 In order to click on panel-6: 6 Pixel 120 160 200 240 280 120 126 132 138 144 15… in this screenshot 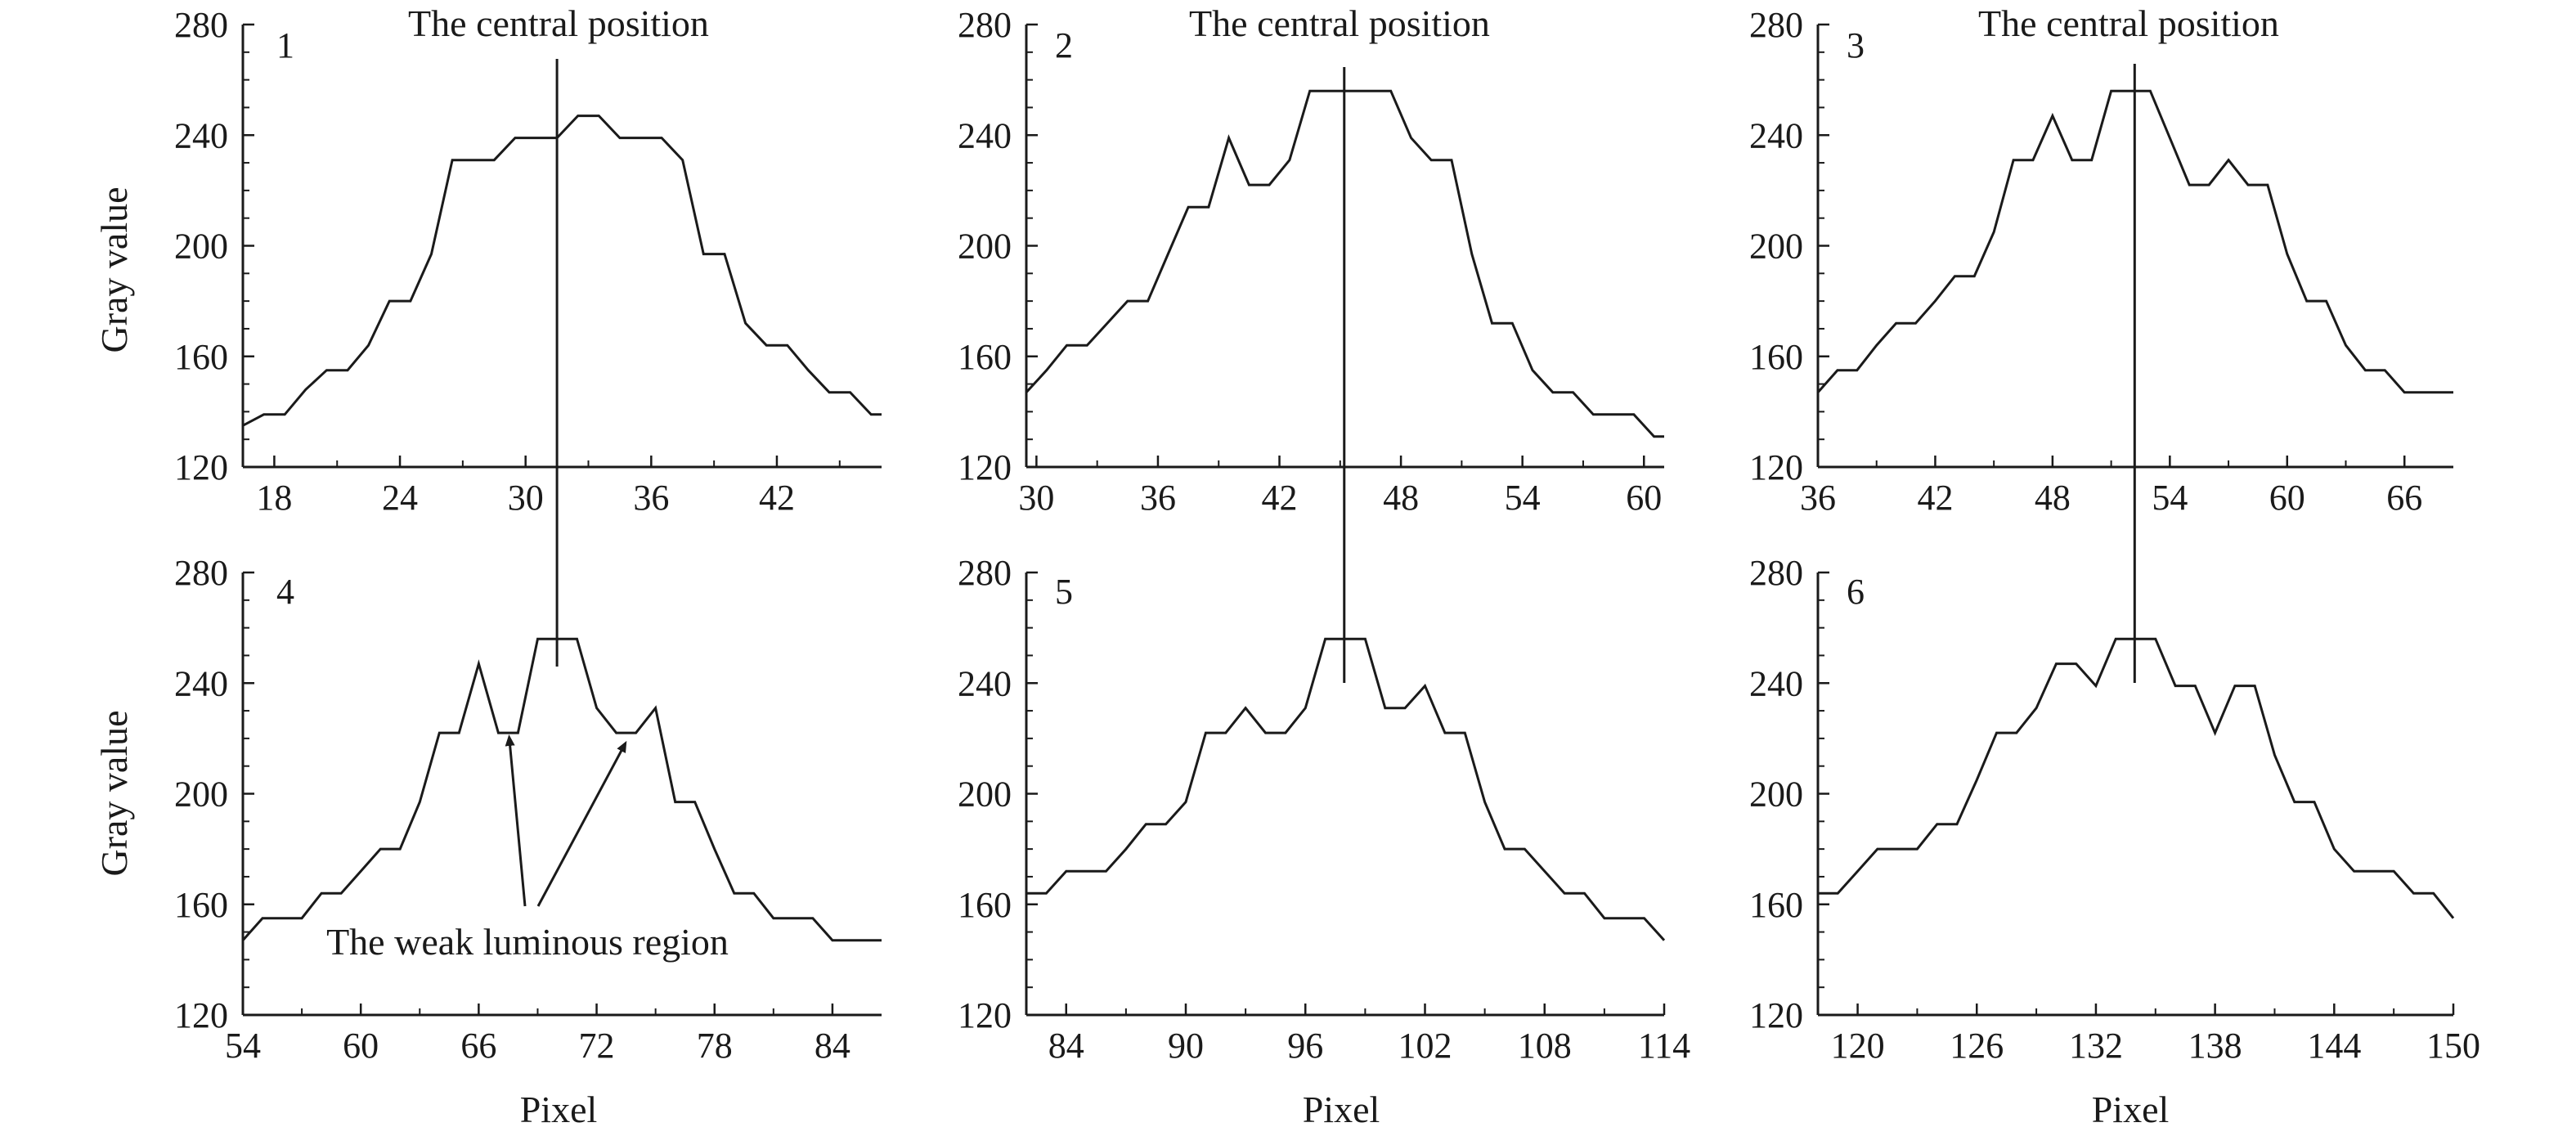, I will do `click(2114, 841)`.